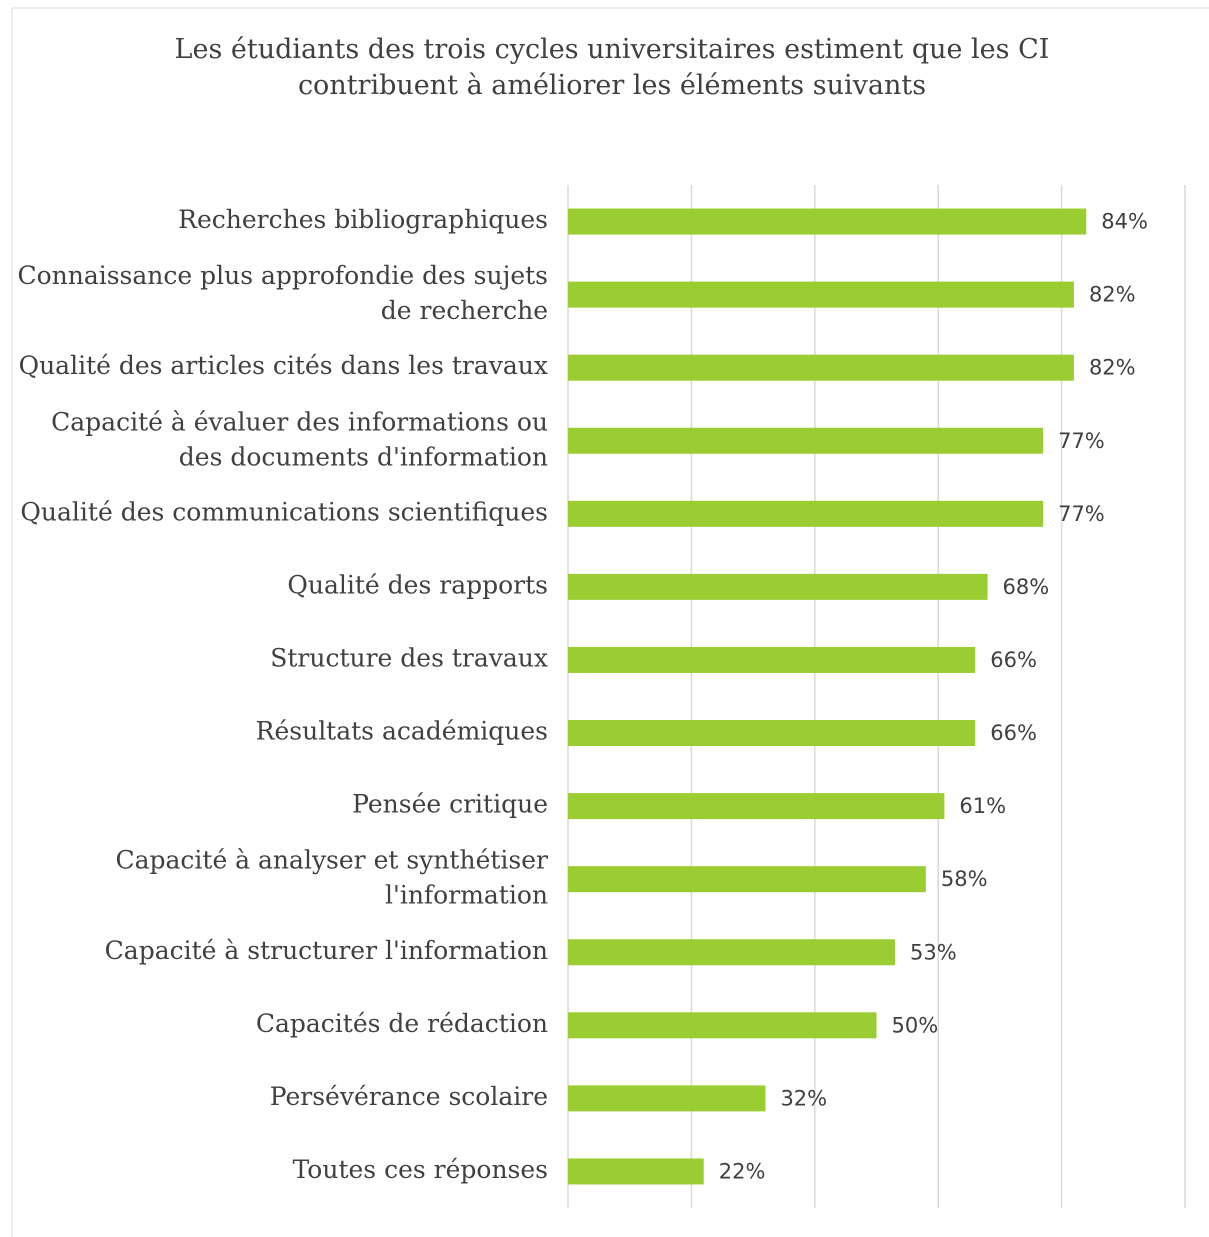 Image resolution: width=1209 pixels, height=1237 pixels. What do you see at coordinates (409, 657) in the screenshot?
I see `category-label: Structure des travaux` at bounding box center [409, 657].